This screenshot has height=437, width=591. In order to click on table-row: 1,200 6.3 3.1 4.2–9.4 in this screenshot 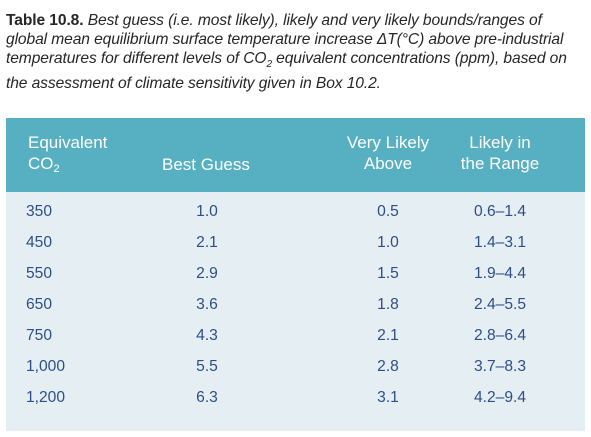, I will do `click(295, 397)`.